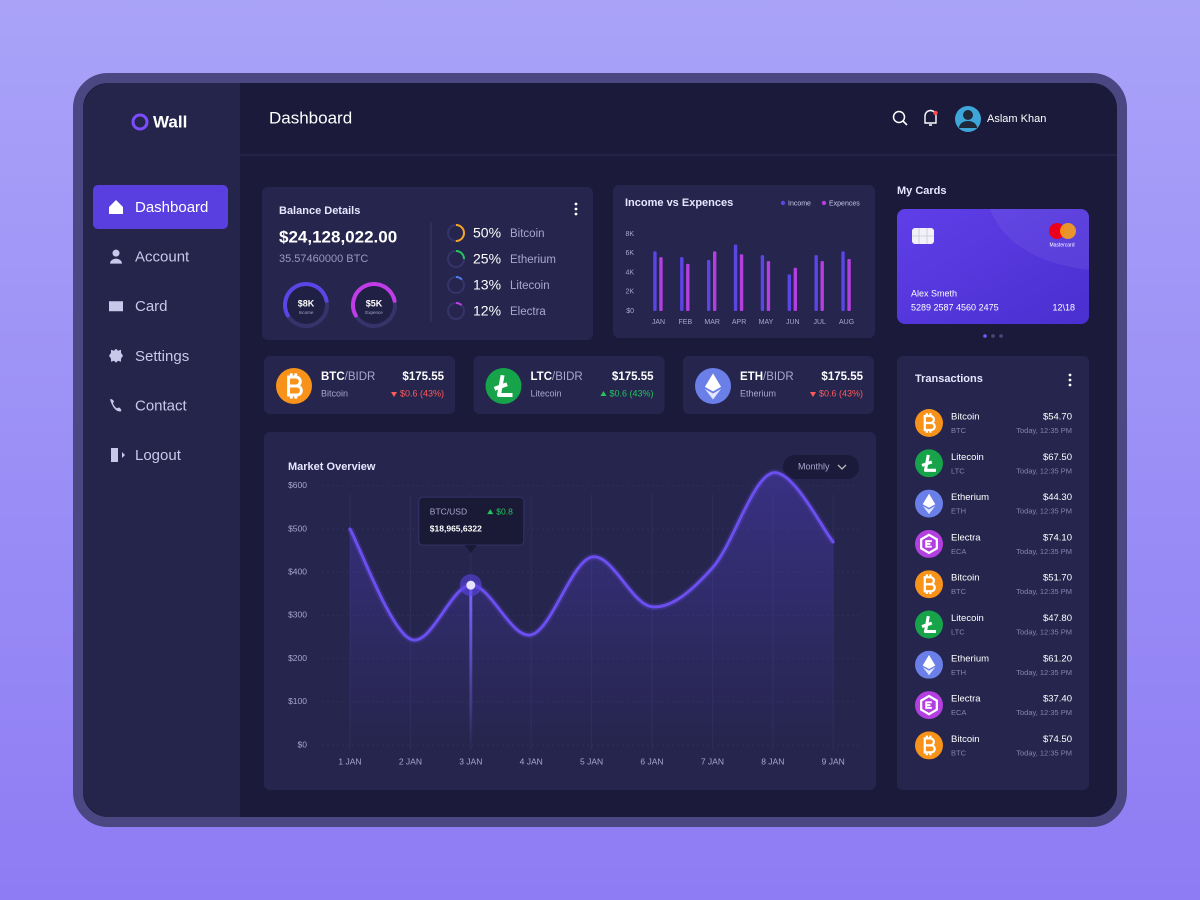 This screenshot has width=1200, height=900. Describe the element at coordinates (333, 377) in the screenshot. I see `ticker-base: BTC` at that location.